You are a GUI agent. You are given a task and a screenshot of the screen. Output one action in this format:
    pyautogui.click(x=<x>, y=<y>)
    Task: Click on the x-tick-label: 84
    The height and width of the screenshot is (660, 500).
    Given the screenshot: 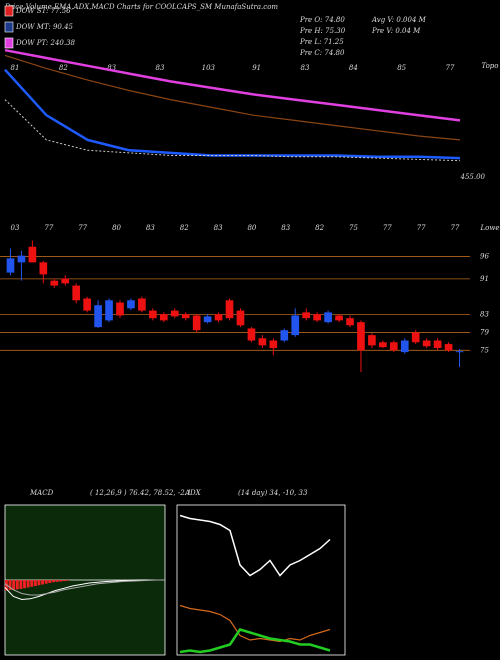 What is the action you would take?
    pyautogui.click(x=353, y=68)
    